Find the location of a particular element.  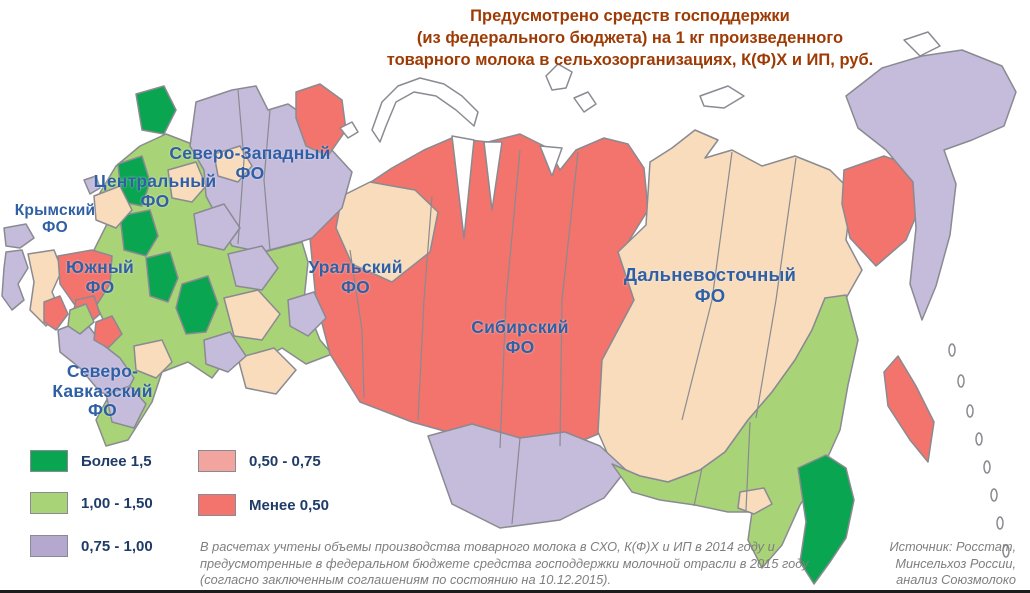

region-caucasus-red is located at coordinates (108, 332).